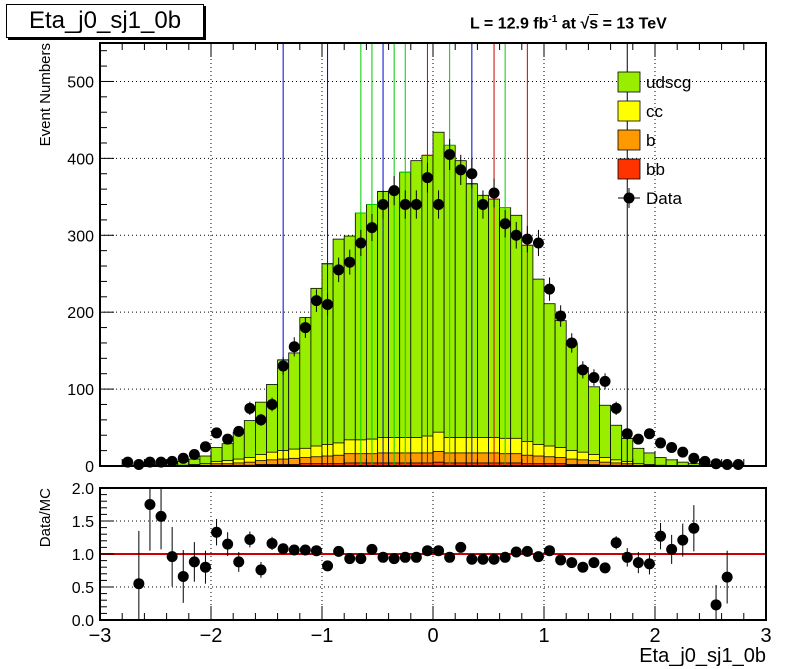 Image resolution: width=798 pixels, height=669 pixels. I want to click on ratio-data-points, so click(433, 554).